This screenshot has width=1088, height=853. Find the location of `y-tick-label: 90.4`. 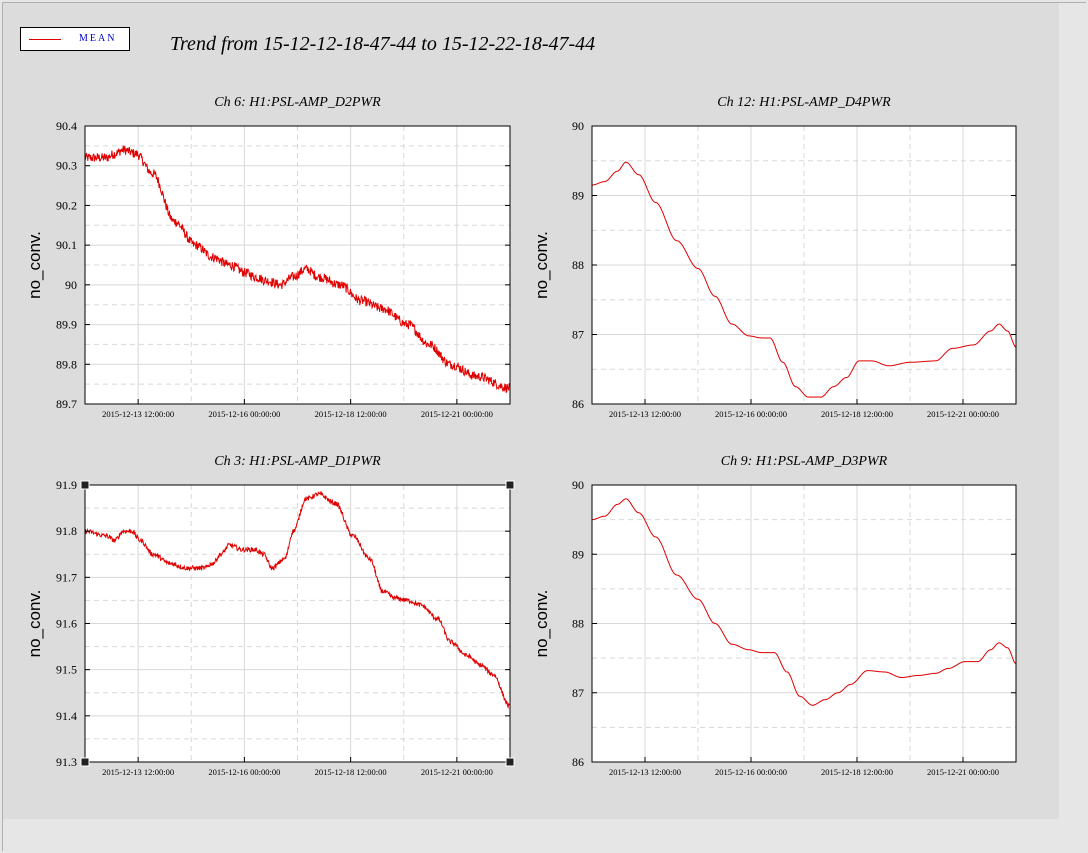

y-tick-label: 90.4 is located at coordinates (66, 126).